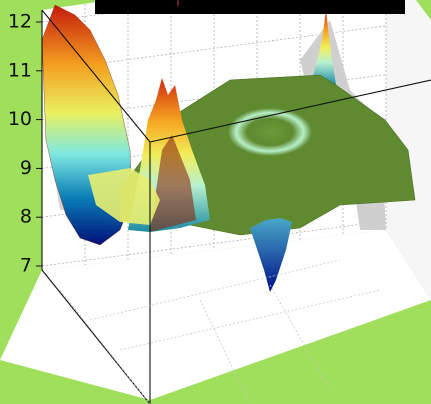  Describe the element at coordinates (20, 70) in the screenshot. I see `z-tick-label: 11` at that location.